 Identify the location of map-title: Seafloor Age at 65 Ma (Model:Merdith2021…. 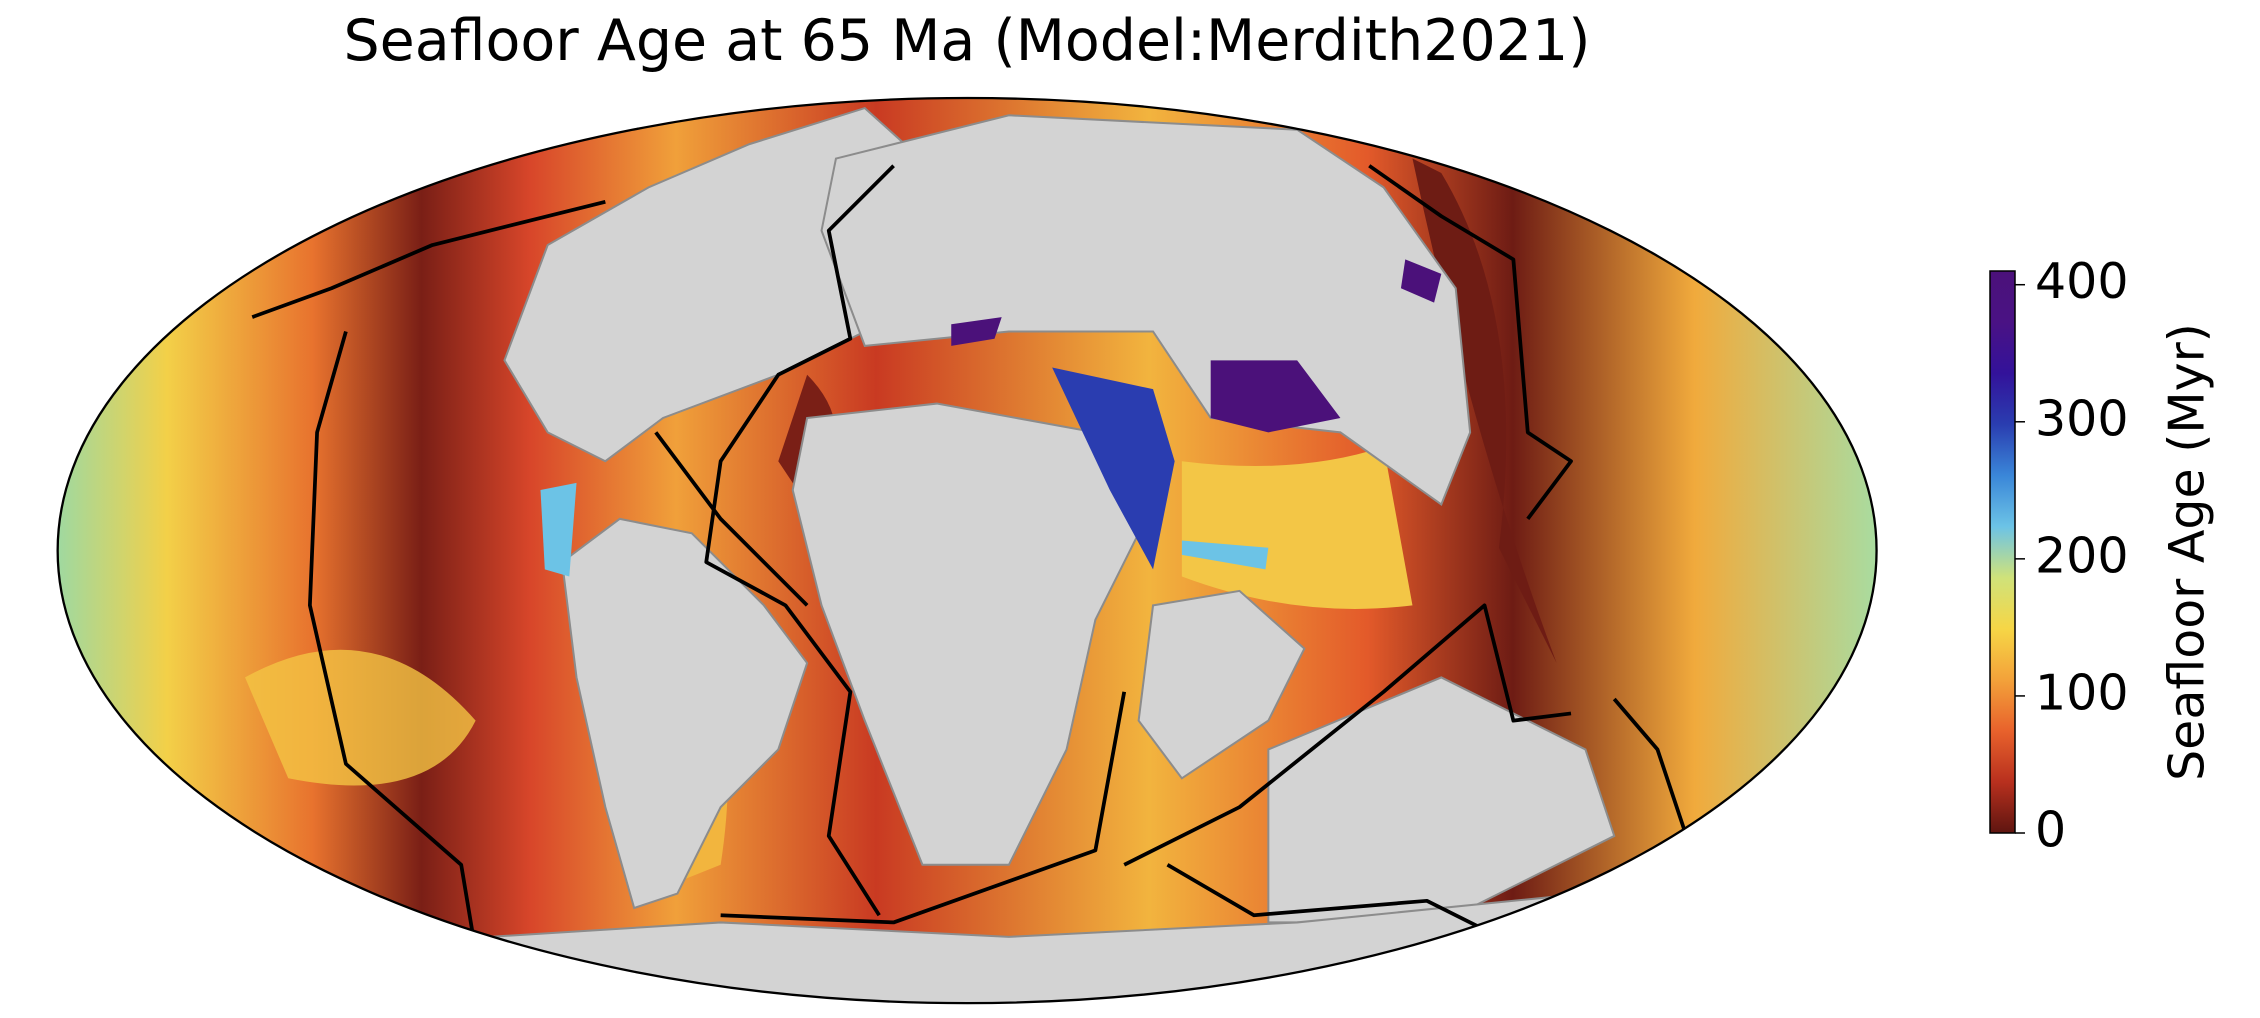
(966, 41).